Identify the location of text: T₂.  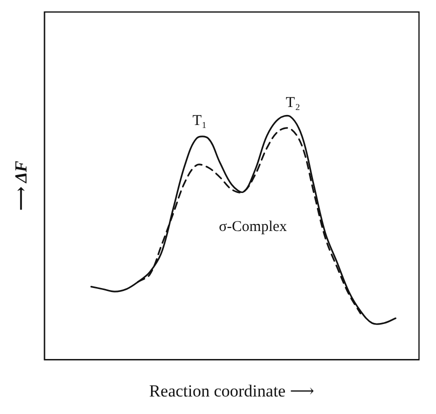
(293, 103).